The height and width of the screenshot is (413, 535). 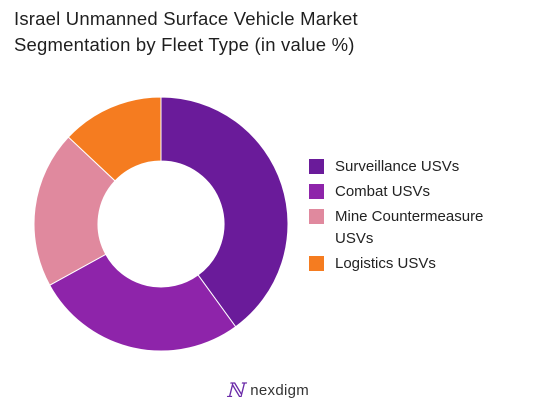 I want to click on legend-label: Logistics USVs, so click(x=385, y=263).